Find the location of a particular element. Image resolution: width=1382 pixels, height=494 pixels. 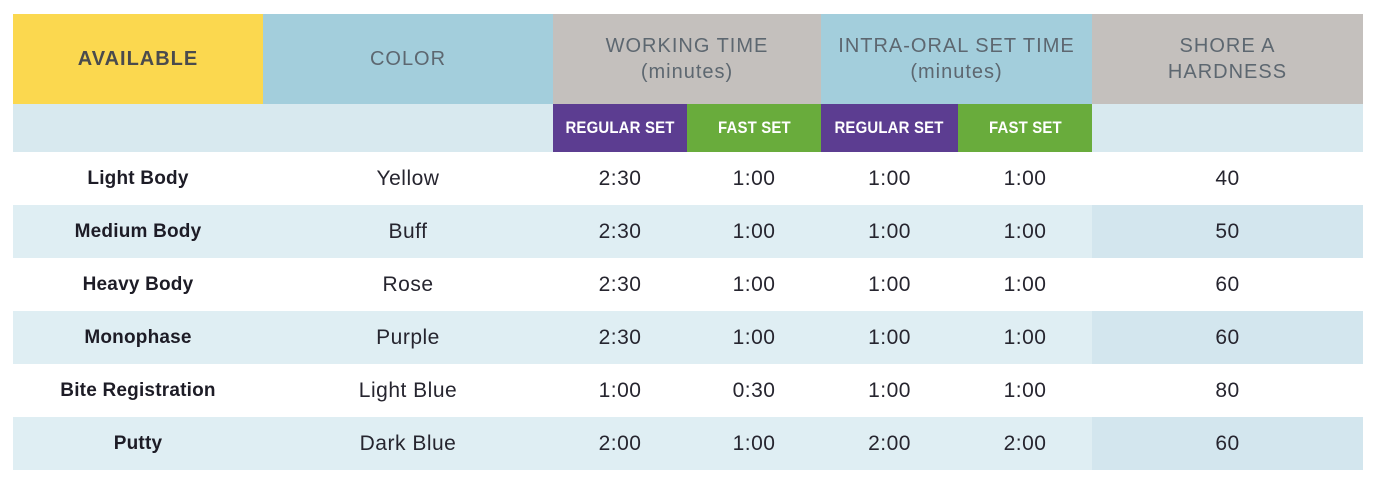

cell-available: Heavy Body is located at coordinates (138, 284).